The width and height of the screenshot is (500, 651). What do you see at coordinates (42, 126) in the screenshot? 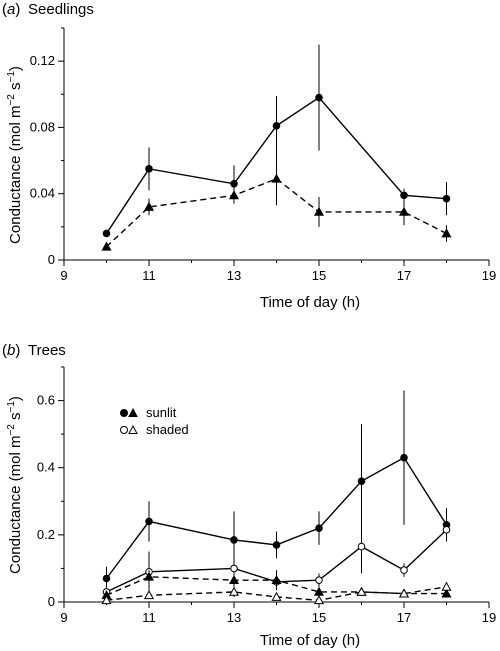
I see `panel-a-y-tick-label: 0.08` at bounding box center [42, 126].